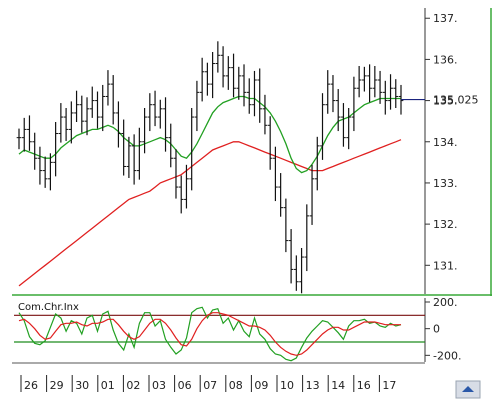 This screenshot has height=401, width=492. Describe the element at coordinates (443, 329) in the screenshot. I see `indicator-y-ticks: 200. 0 -200.` at that location.